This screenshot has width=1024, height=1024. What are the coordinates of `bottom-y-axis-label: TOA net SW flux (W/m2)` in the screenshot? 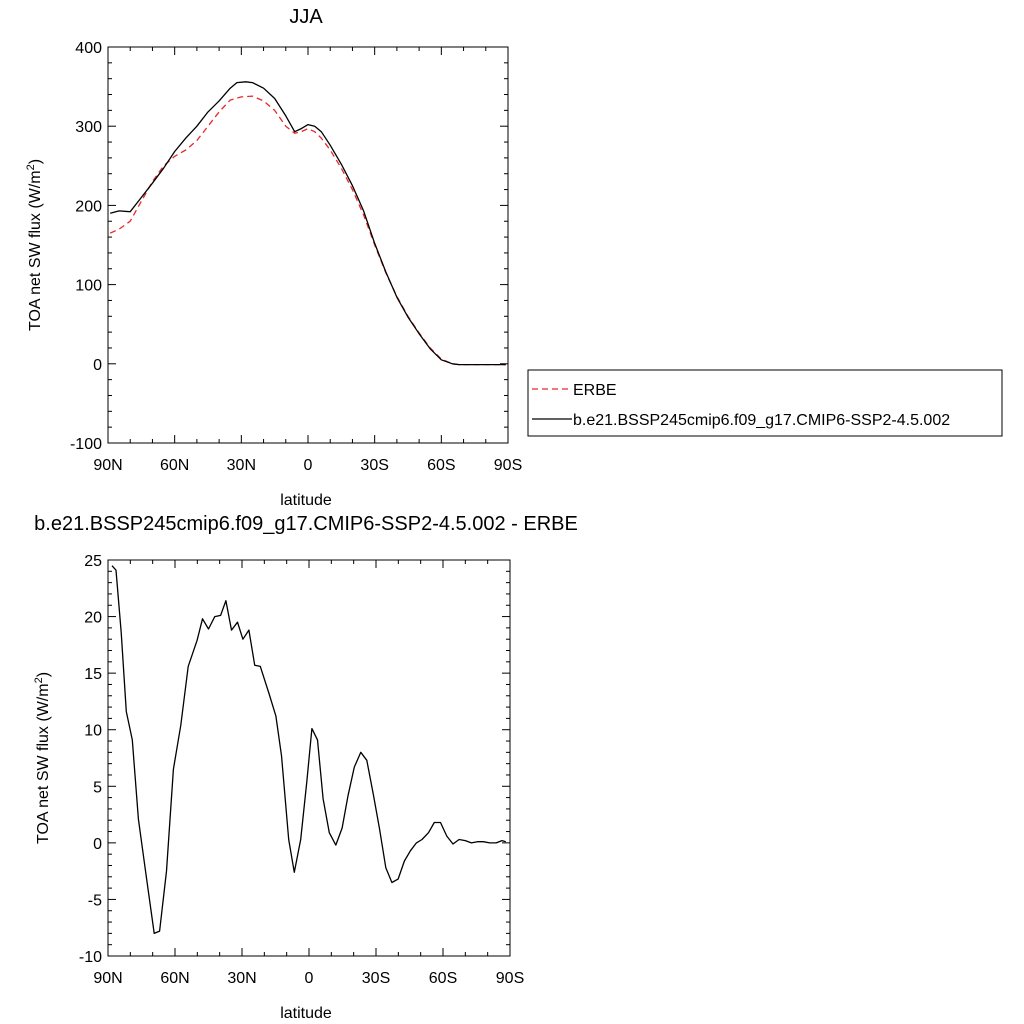 It's located at (42, 758).